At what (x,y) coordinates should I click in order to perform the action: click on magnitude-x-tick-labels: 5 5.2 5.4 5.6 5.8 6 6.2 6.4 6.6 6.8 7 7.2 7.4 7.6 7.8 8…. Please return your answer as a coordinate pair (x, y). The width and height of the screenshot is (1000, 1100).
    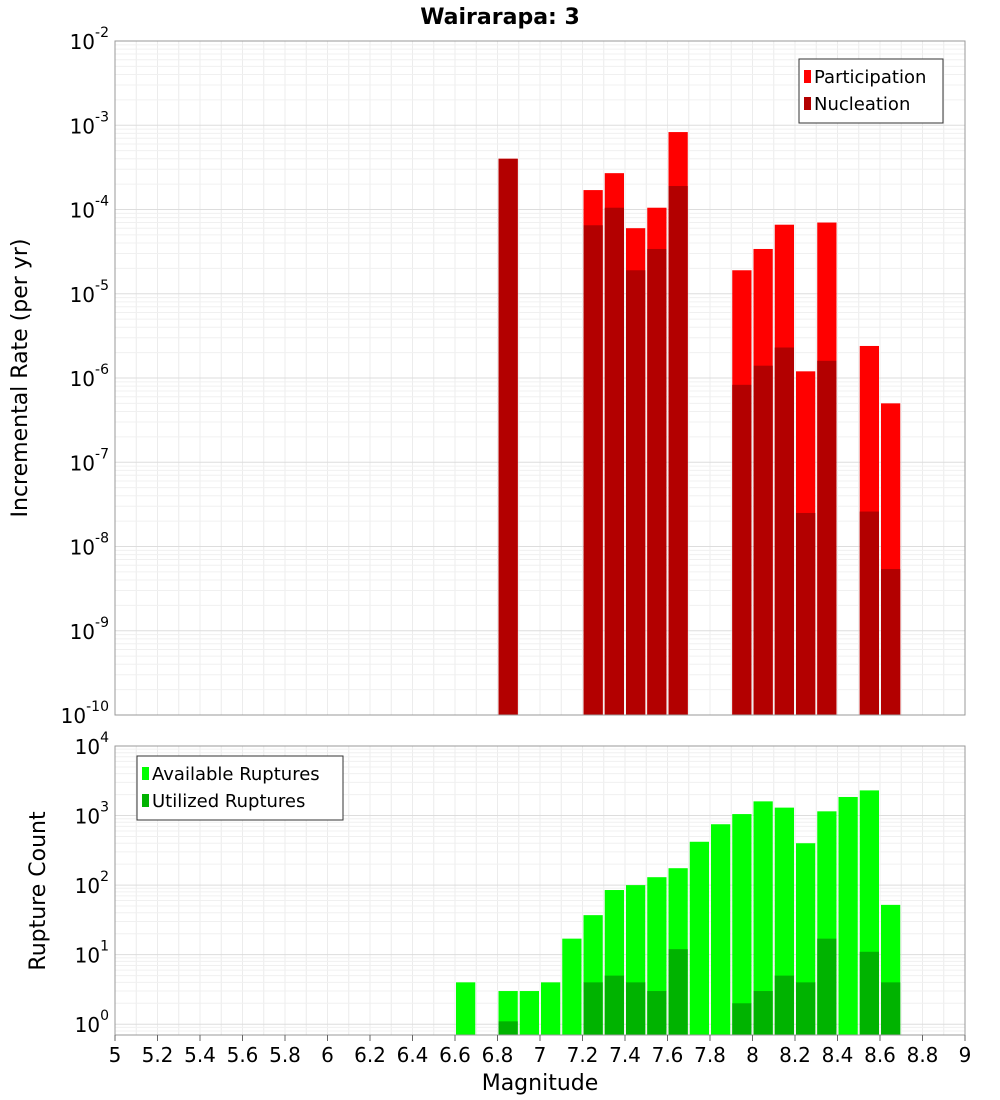
    Looking at the image, I should click on (540, 1051).